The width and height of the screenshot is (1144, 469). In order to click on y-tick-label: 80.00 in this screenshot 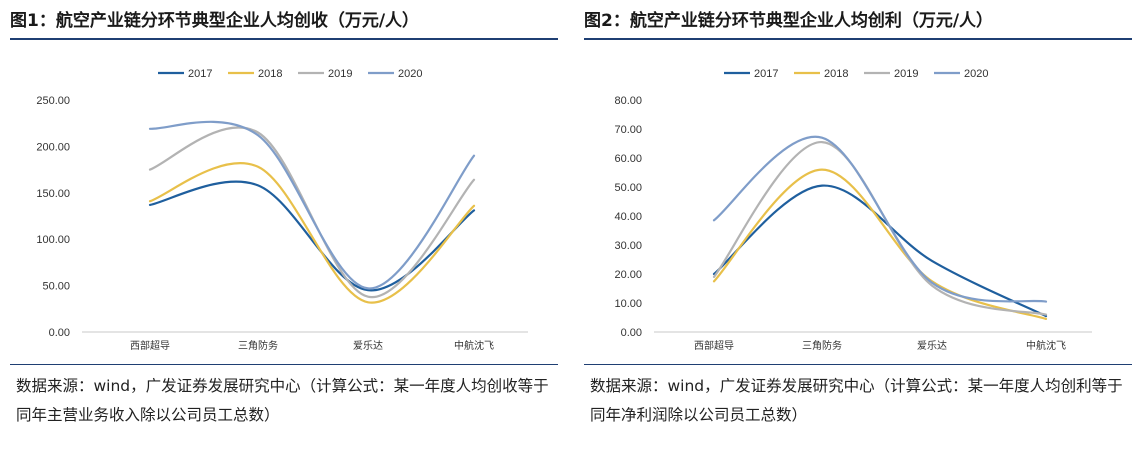, I will do `click(628, 101)`.